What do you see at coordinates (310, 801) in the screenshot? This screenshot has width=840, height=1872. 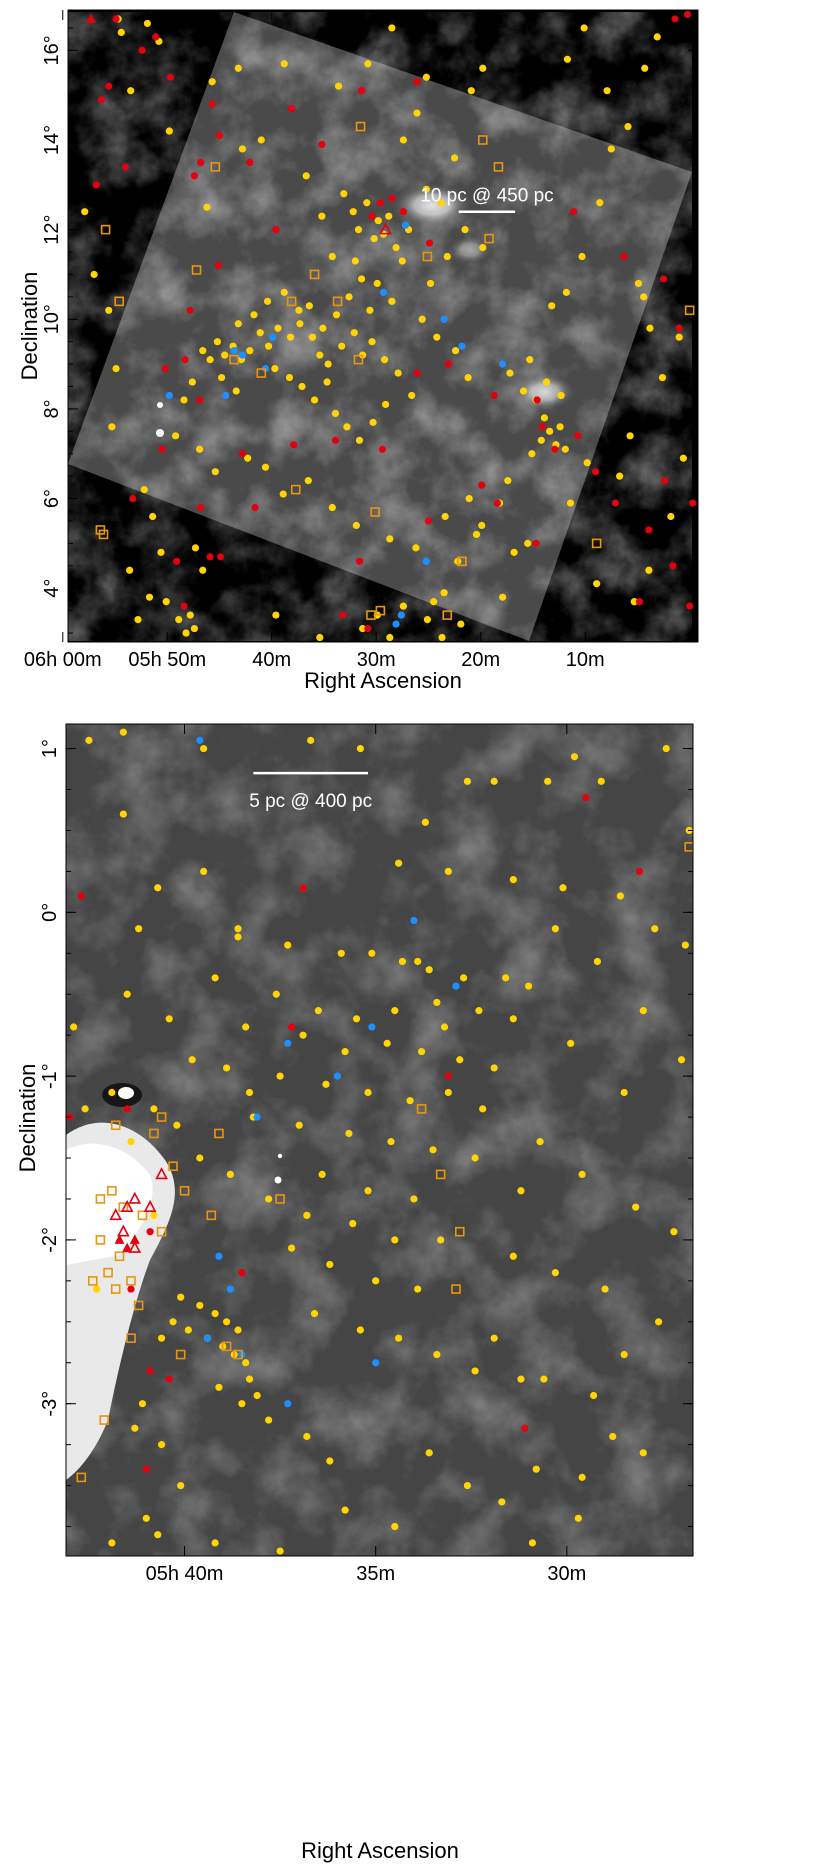 I see `scale-bar-label: 5 pc @ 400 pc` at bounding box center [310, 801].